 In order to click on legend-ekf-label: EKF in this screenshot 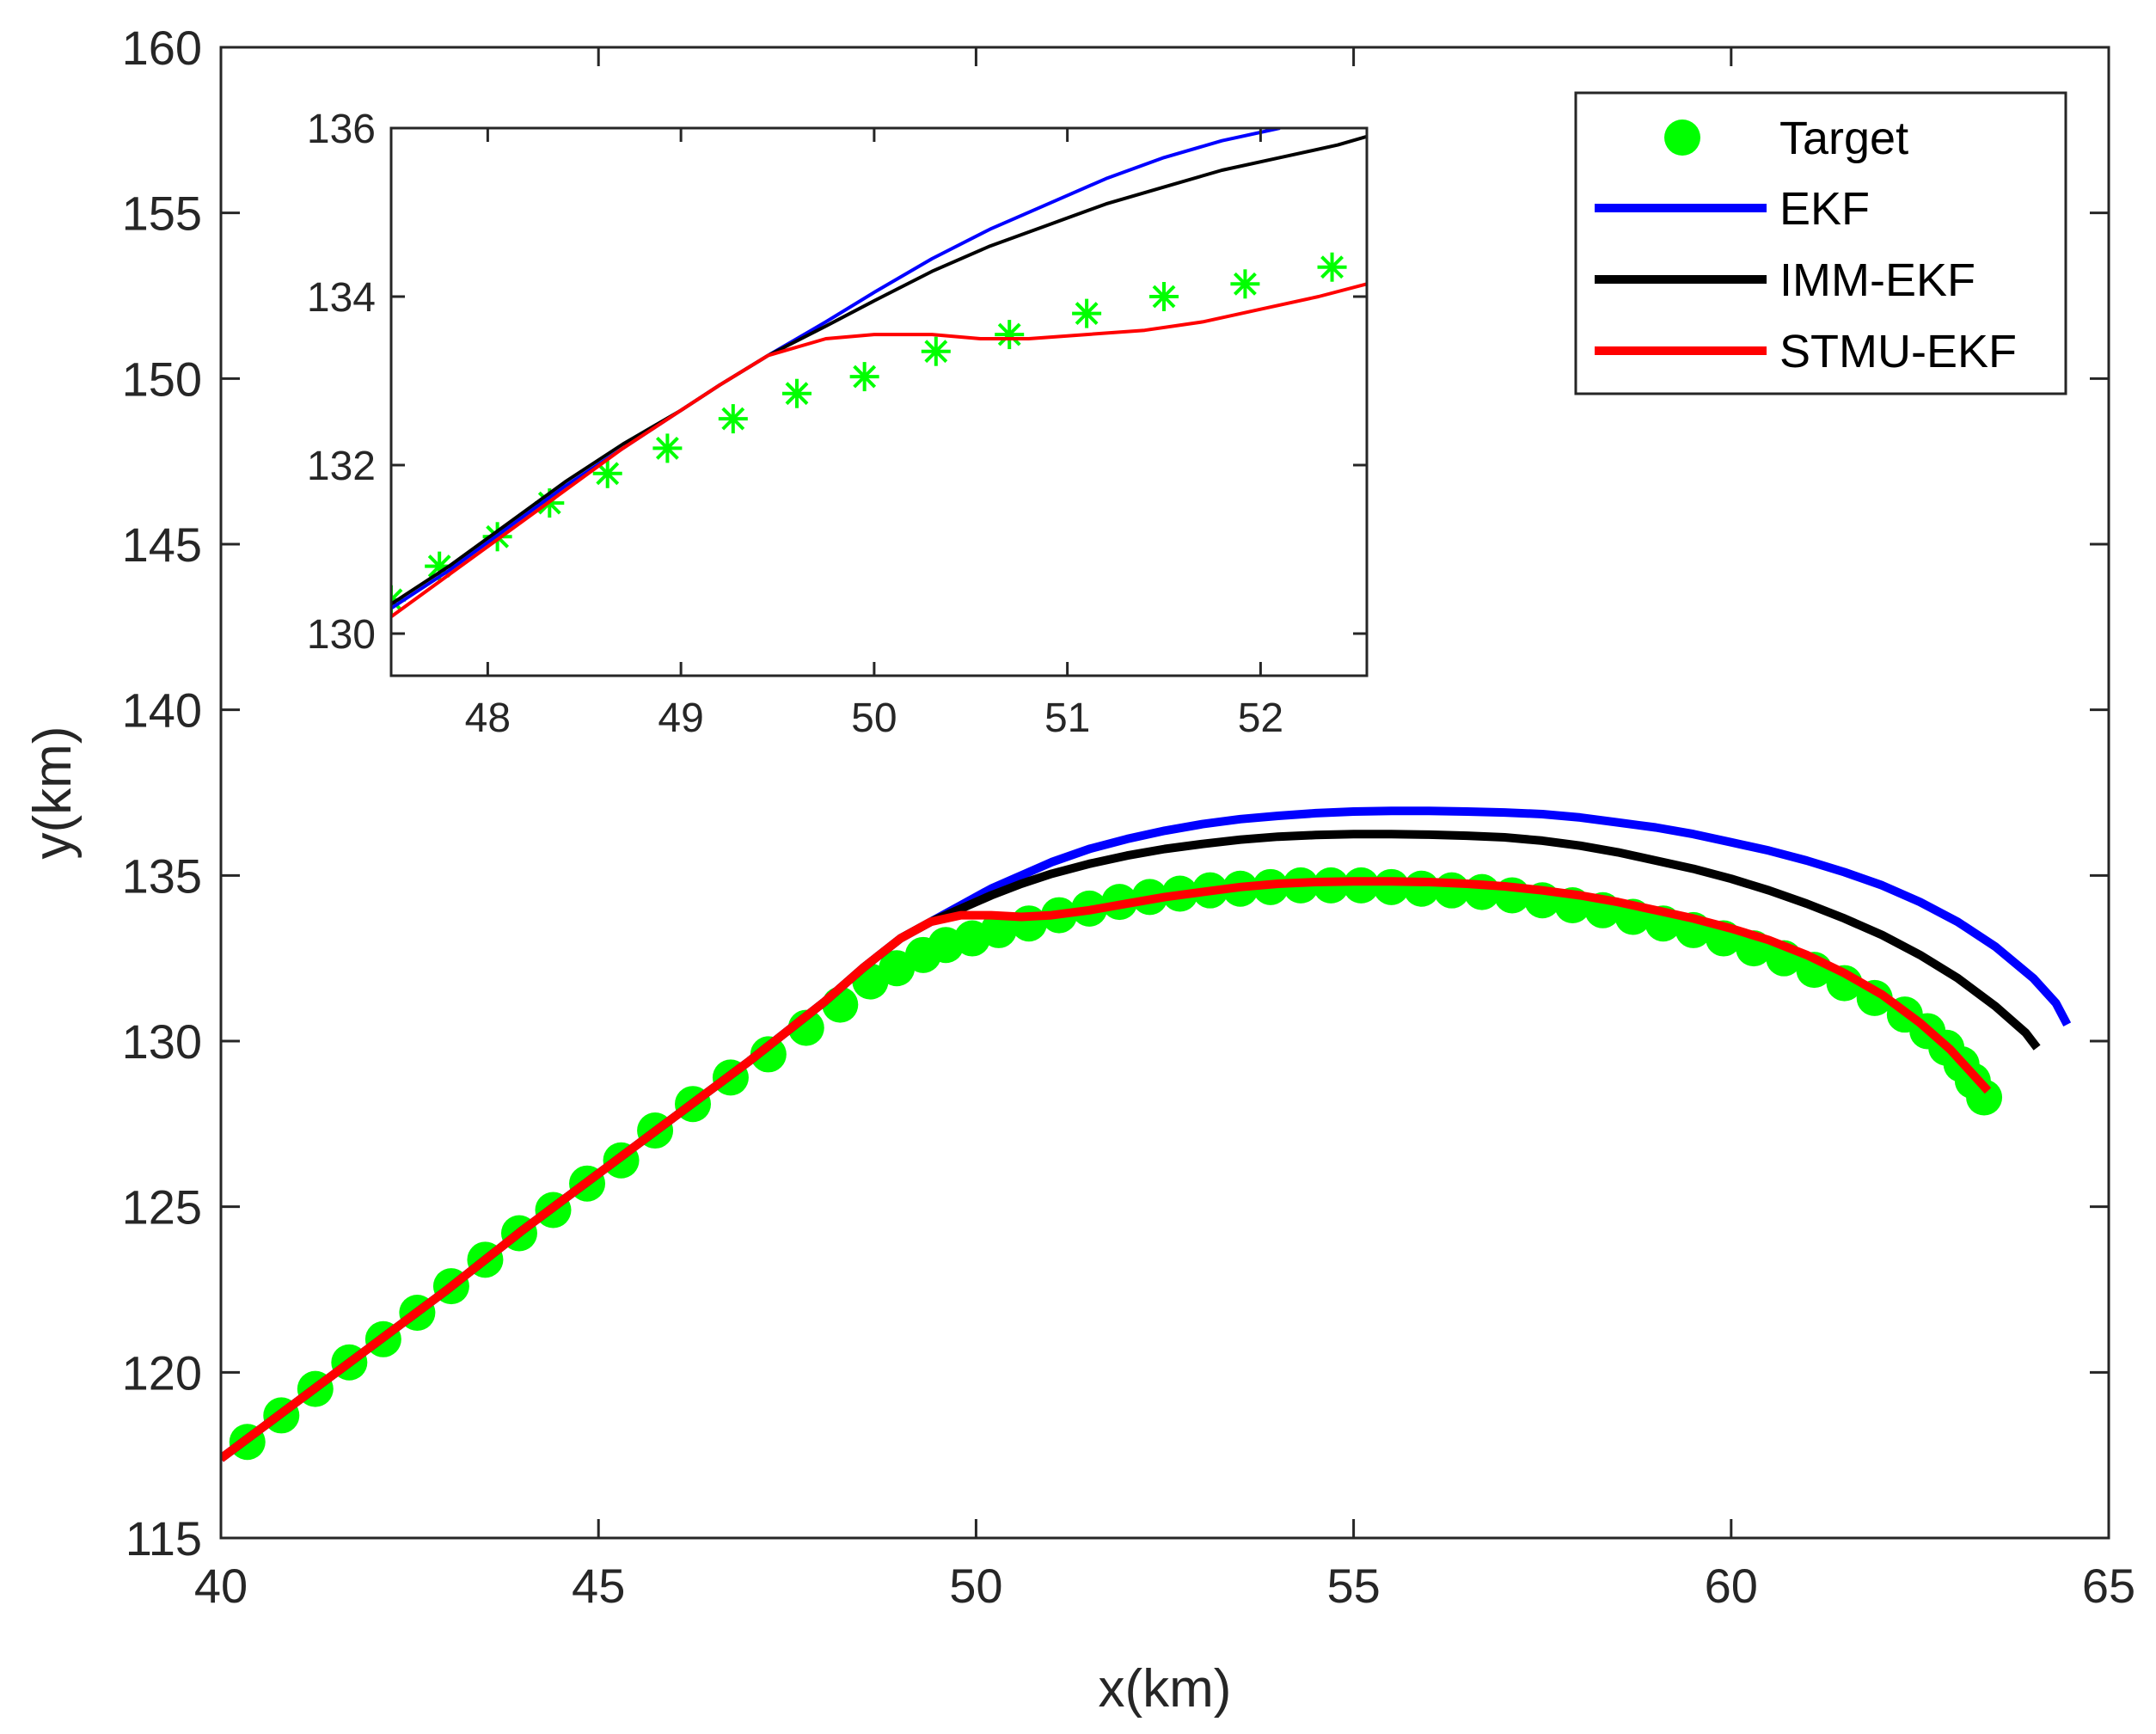, I will do `click(1824, 209)`.